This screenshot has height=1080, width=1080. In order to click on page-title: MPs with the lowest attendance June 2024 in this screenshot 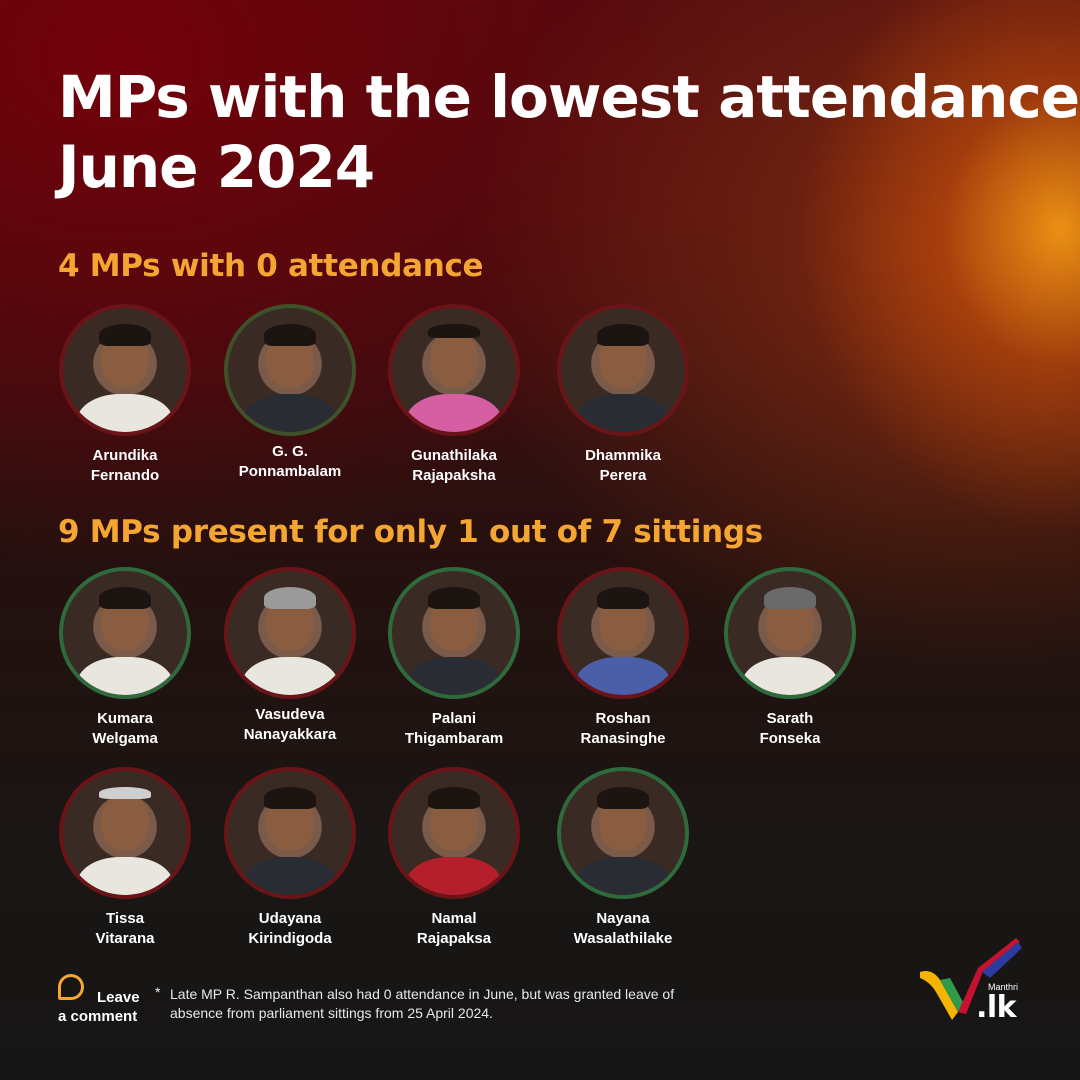, I will do `click(569, 132)`.